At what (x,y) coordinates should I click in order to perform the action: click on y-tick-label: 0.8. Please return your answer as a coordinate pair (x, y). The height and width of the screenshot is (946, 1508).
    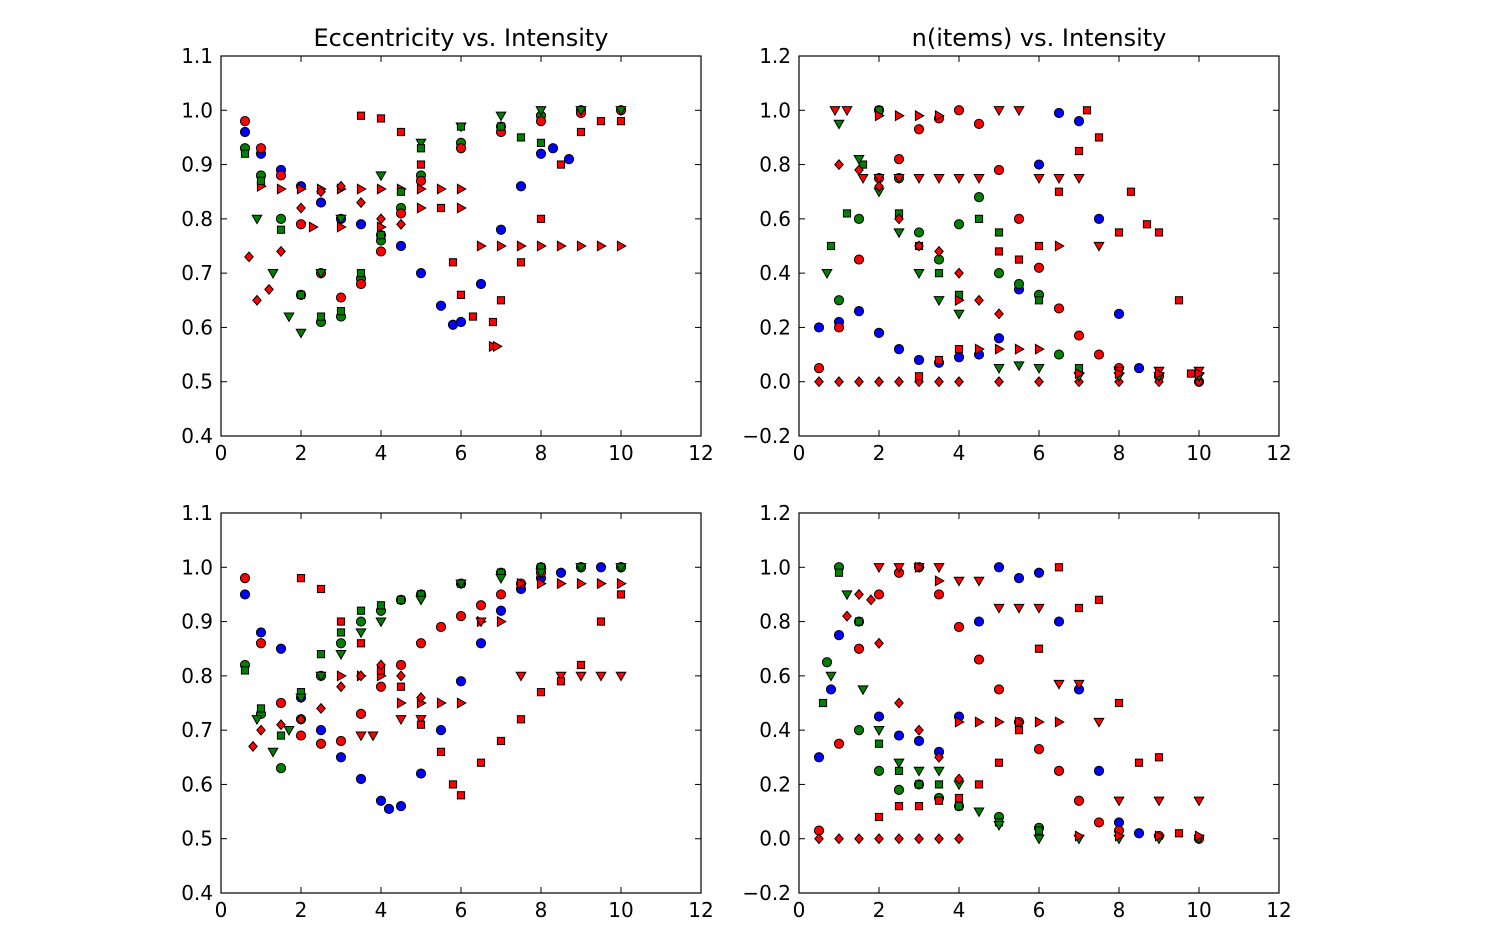
    Looking at the image, I should click on (775, 165).